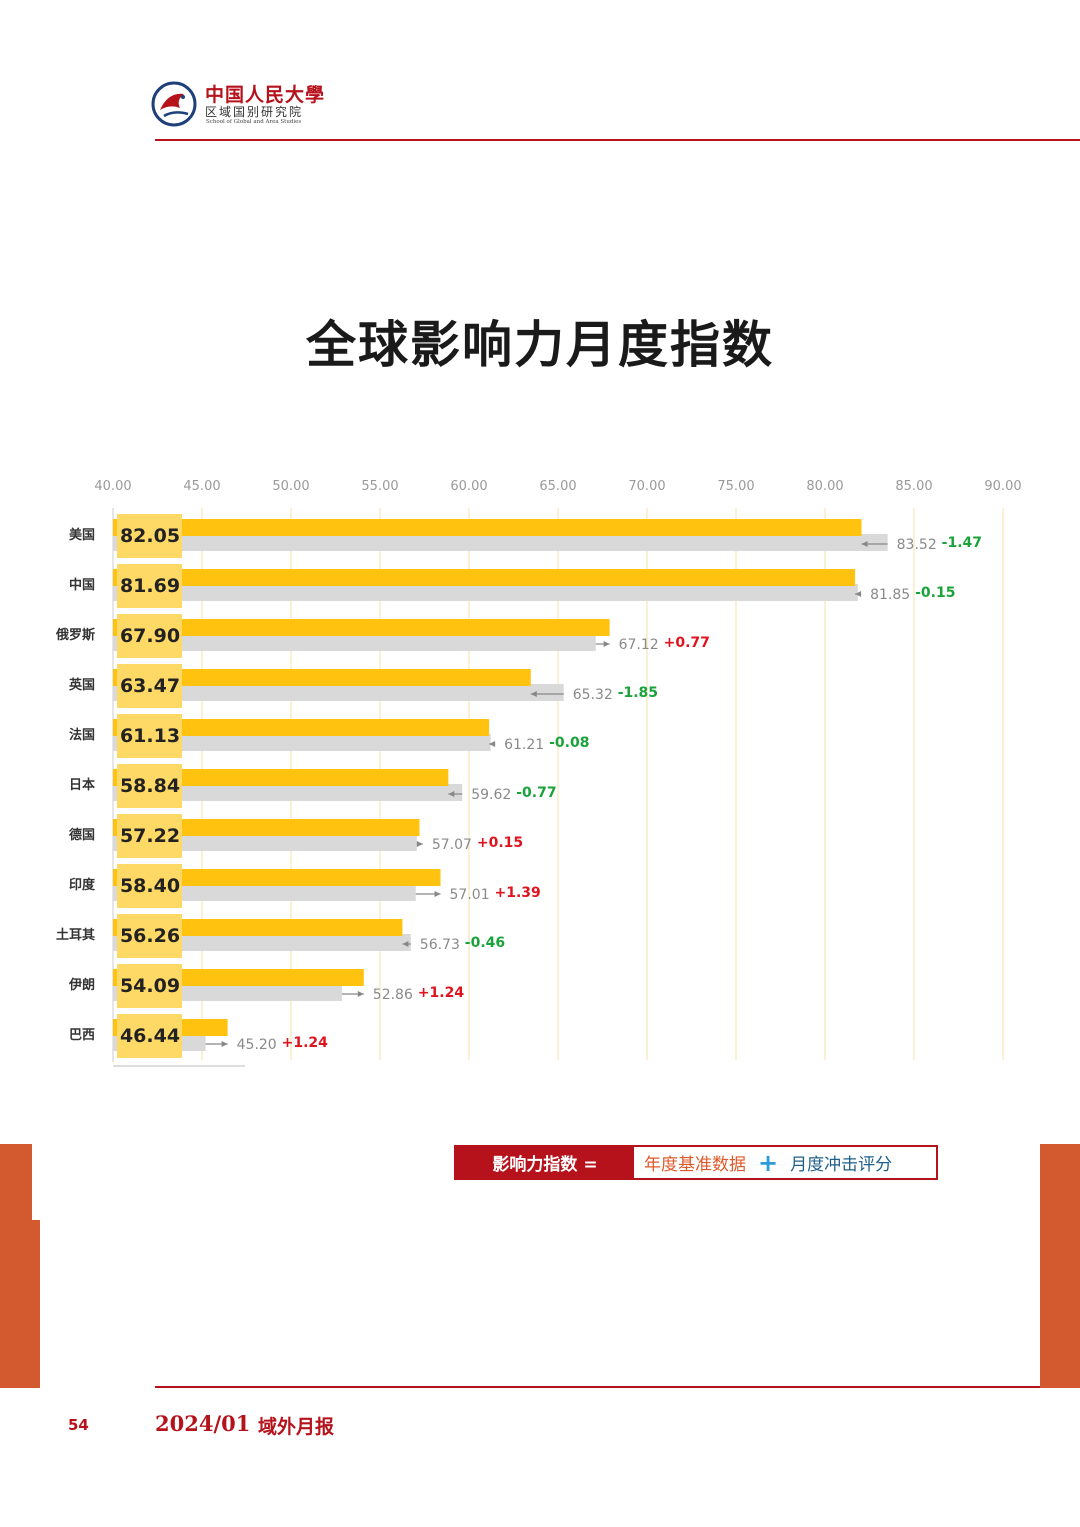 The width and height of the screenshot is (1080, 1527). Describe the element at coordinates (646, 486) in the screenshot. I see `x-tick-label: 70.00` at that location.